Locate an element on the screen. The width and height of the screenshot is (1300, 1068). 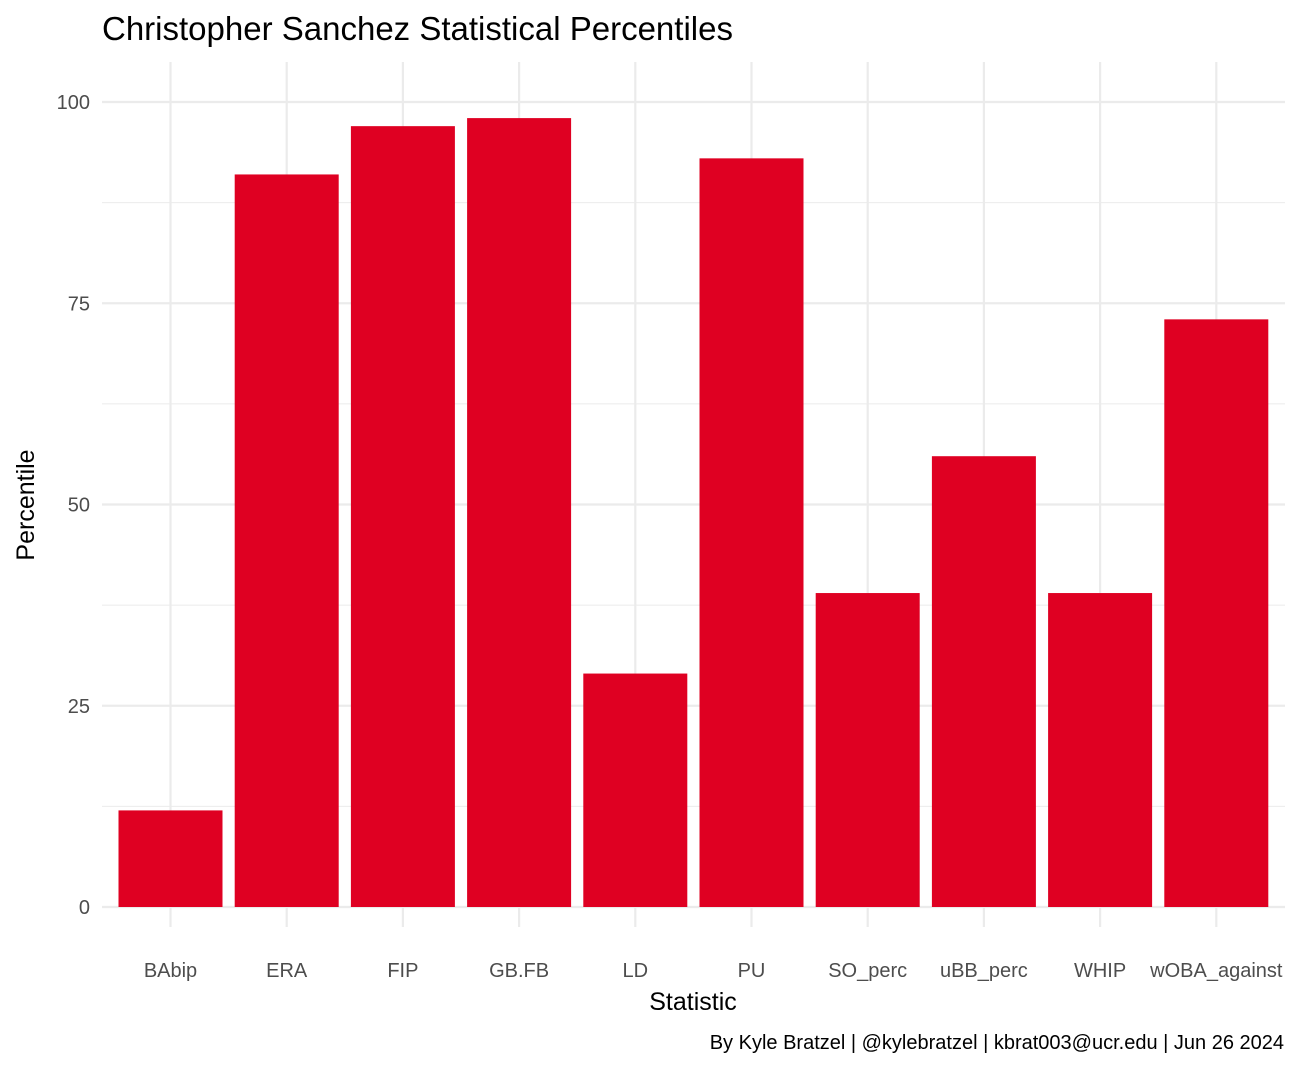
bar-SO_perc is located at coordinates (867, 750).